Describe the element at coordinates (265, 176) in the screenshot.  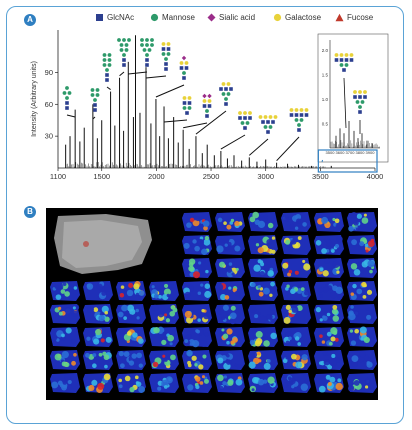
I see `x-tick-label: 3000` at that location.